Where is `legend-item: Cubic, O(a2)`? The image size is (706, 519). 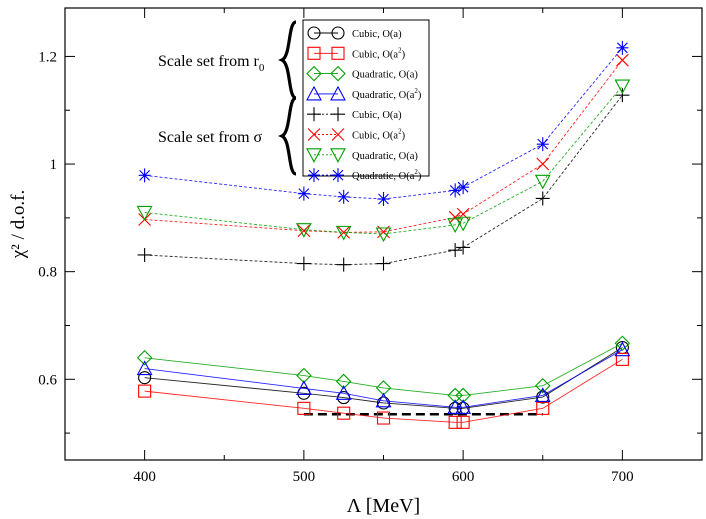
legend-item: Cubic, O(a2) is located at coordinates (356, 135).